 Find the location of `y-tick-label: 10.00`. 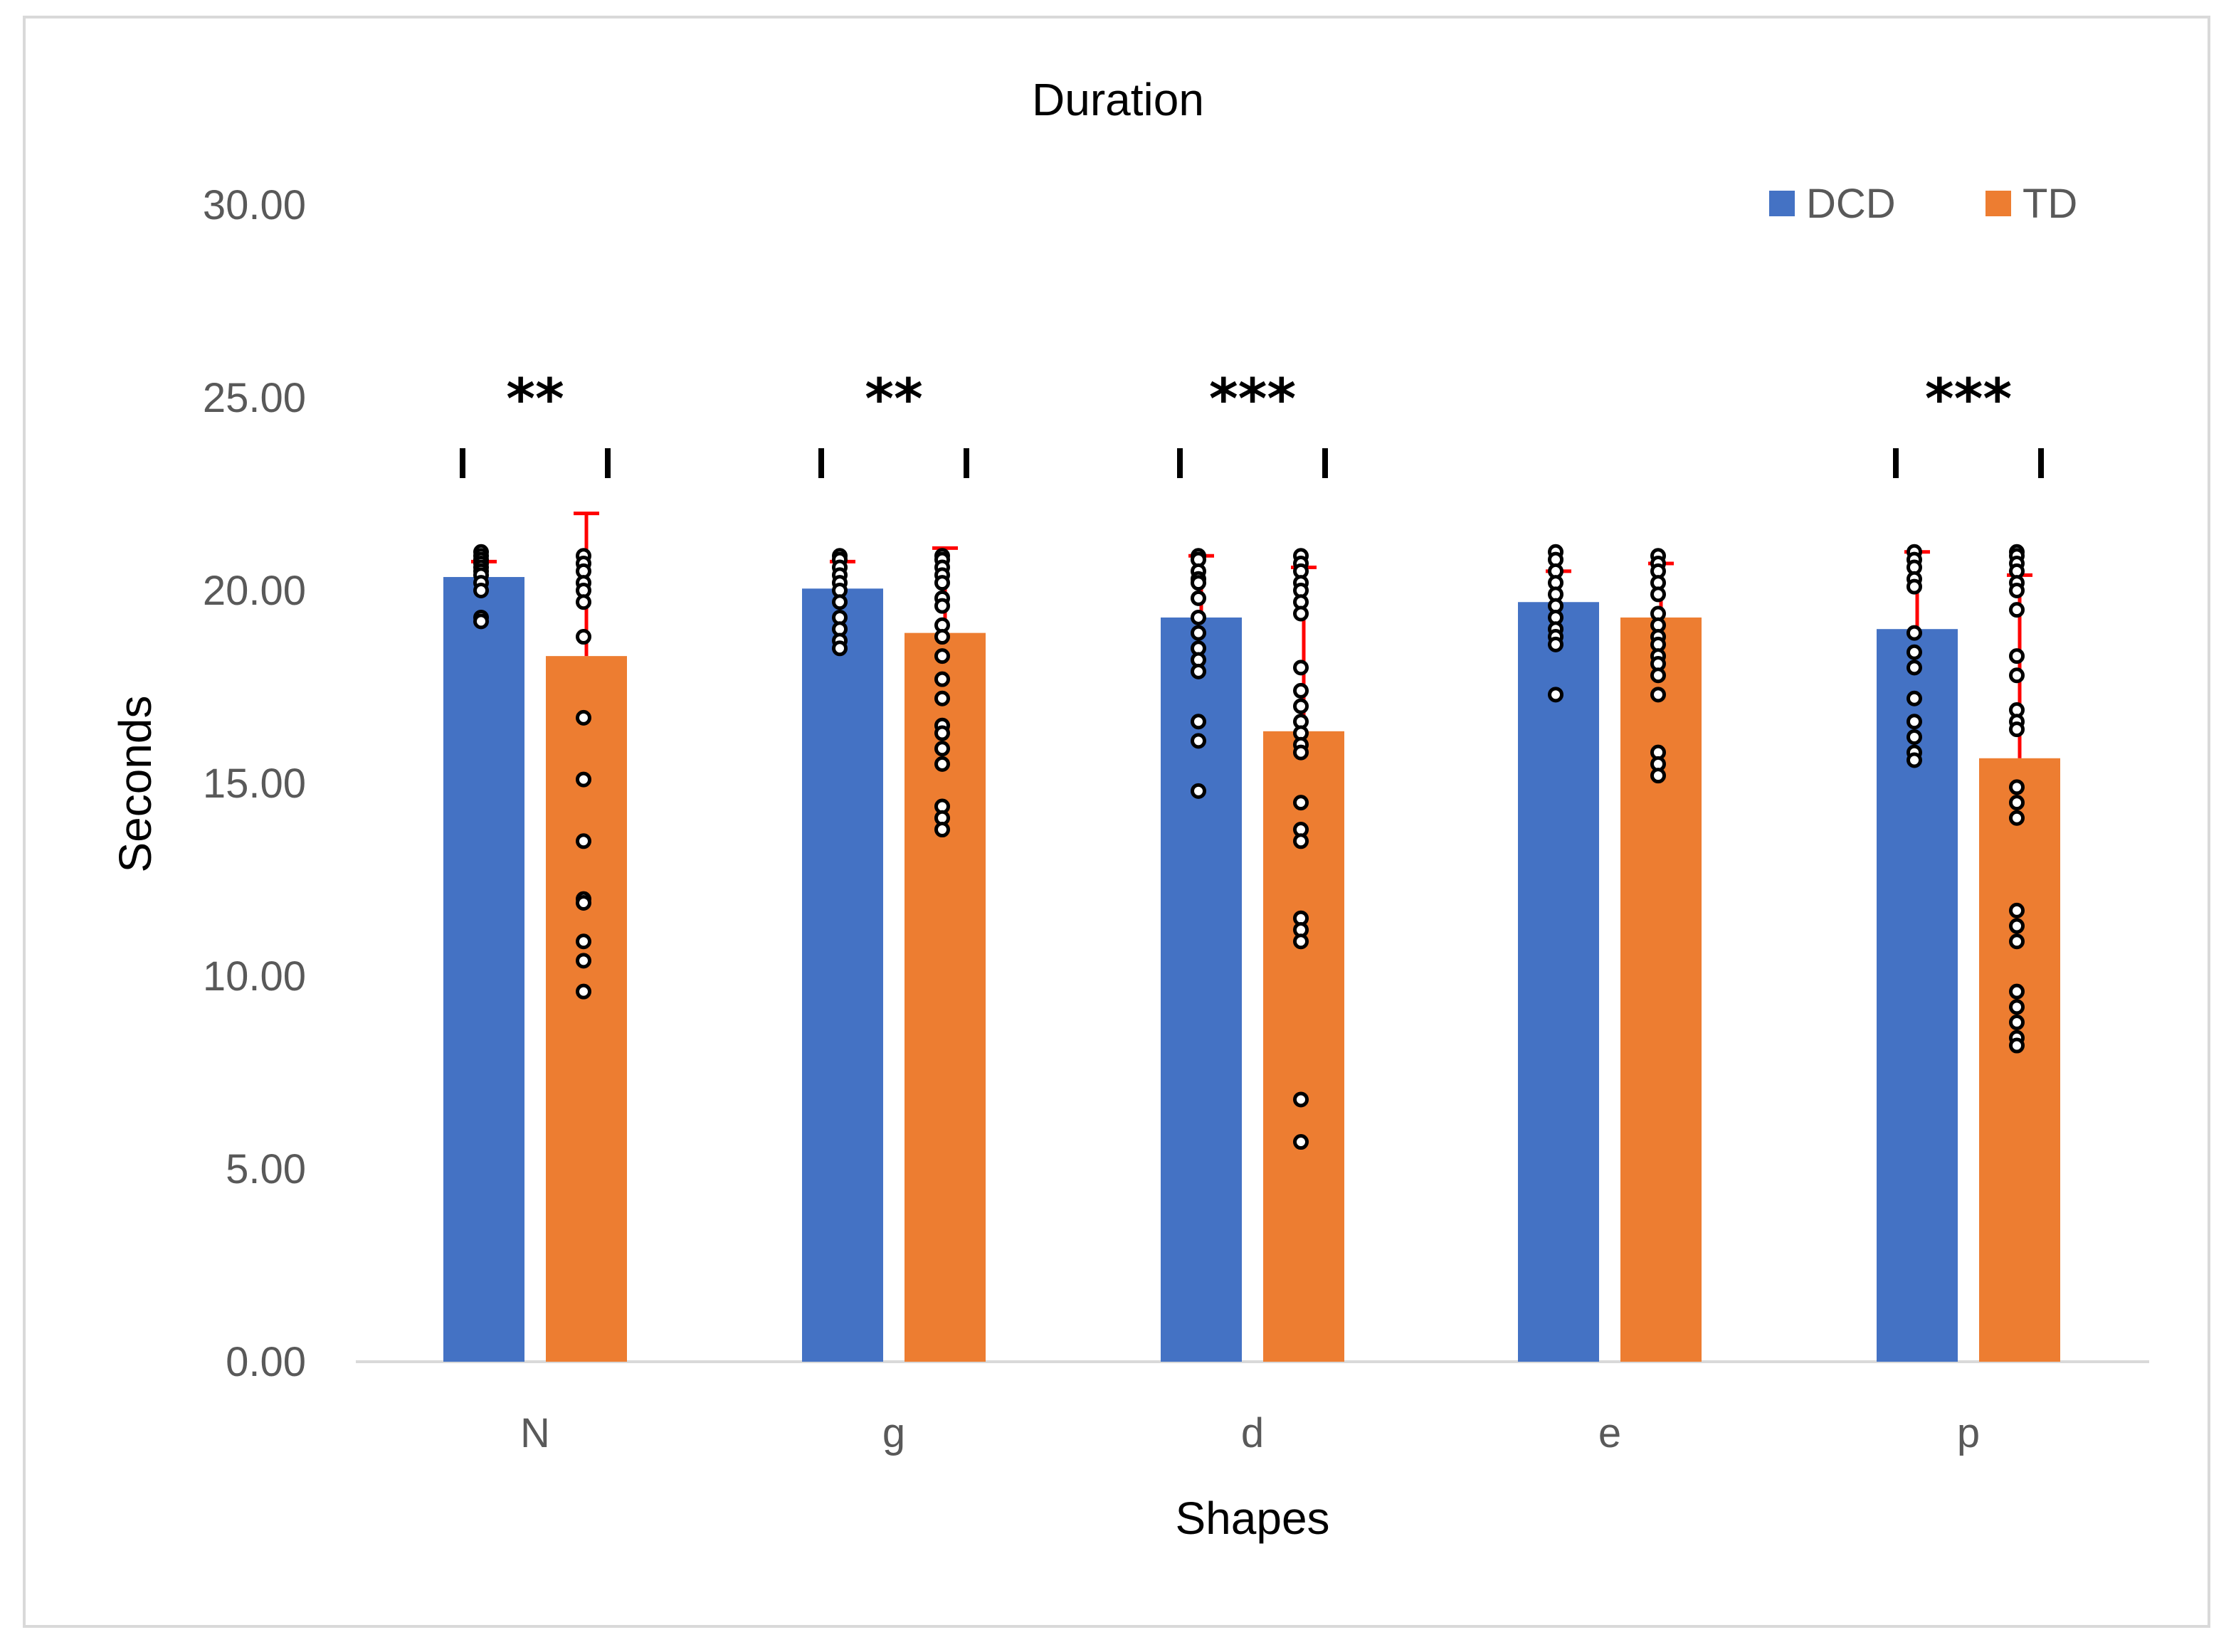

y-tick-label: 10.00 is located at coordinates (254, 976).